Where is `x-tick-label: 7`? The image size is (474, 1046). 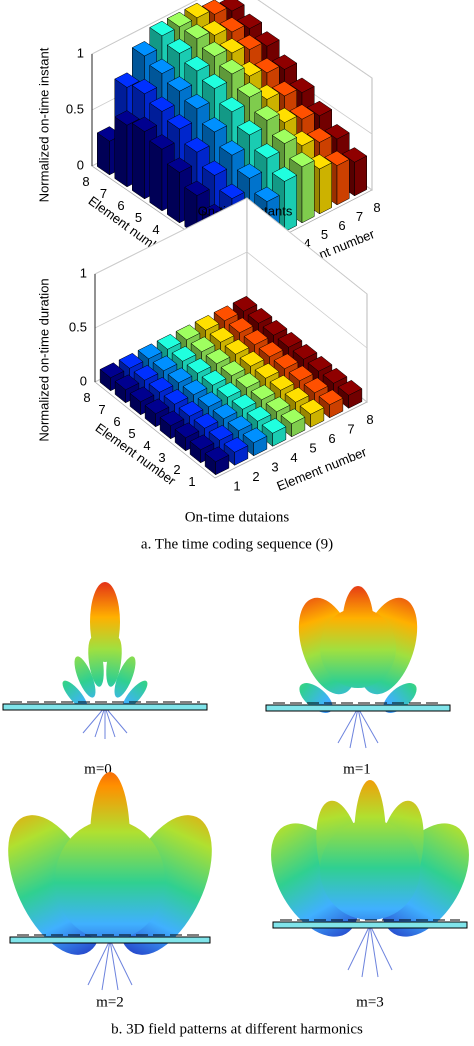 x-tick-label: 7 is located at coordinates (101, 409).